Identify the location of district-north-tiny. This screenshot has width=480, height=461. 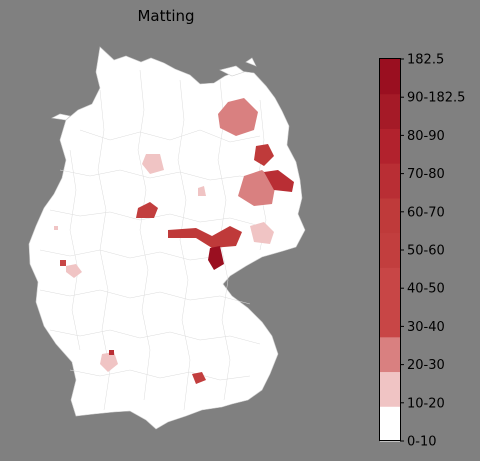
(202, 191).